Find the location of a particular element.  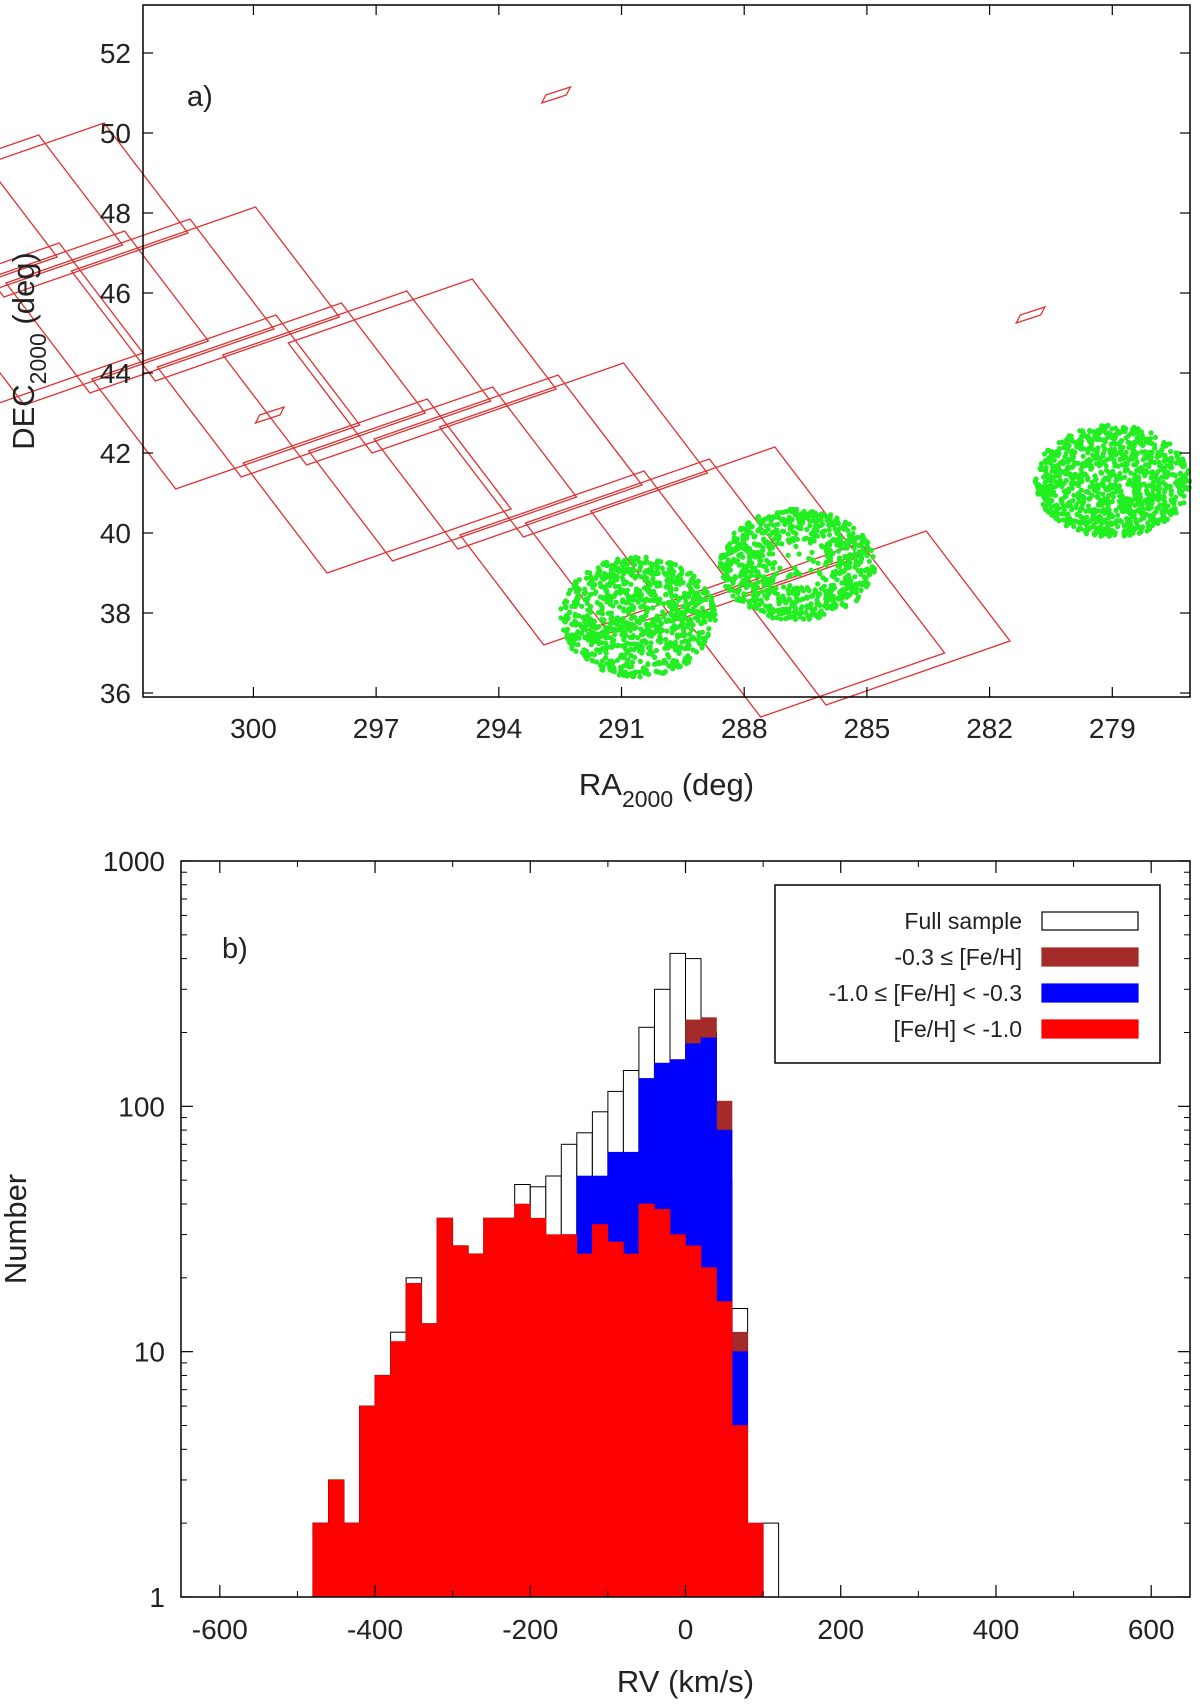

x-tick-label: -400 is located at coordinates (375, 1629).